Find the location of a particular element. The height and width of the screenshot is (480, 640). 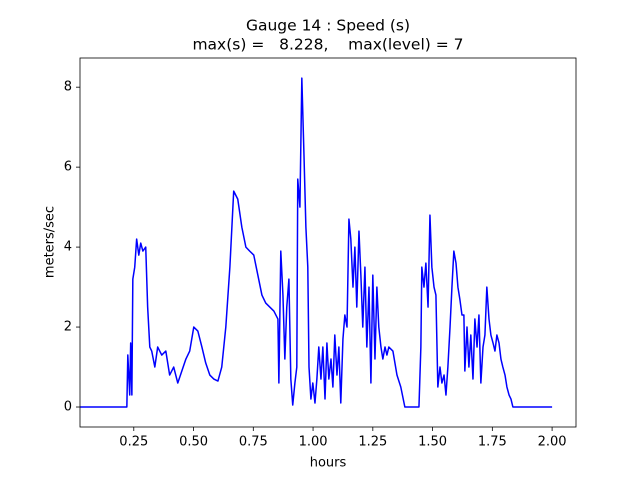

y-tick-label: 8 is located at coordinates (68, 87).